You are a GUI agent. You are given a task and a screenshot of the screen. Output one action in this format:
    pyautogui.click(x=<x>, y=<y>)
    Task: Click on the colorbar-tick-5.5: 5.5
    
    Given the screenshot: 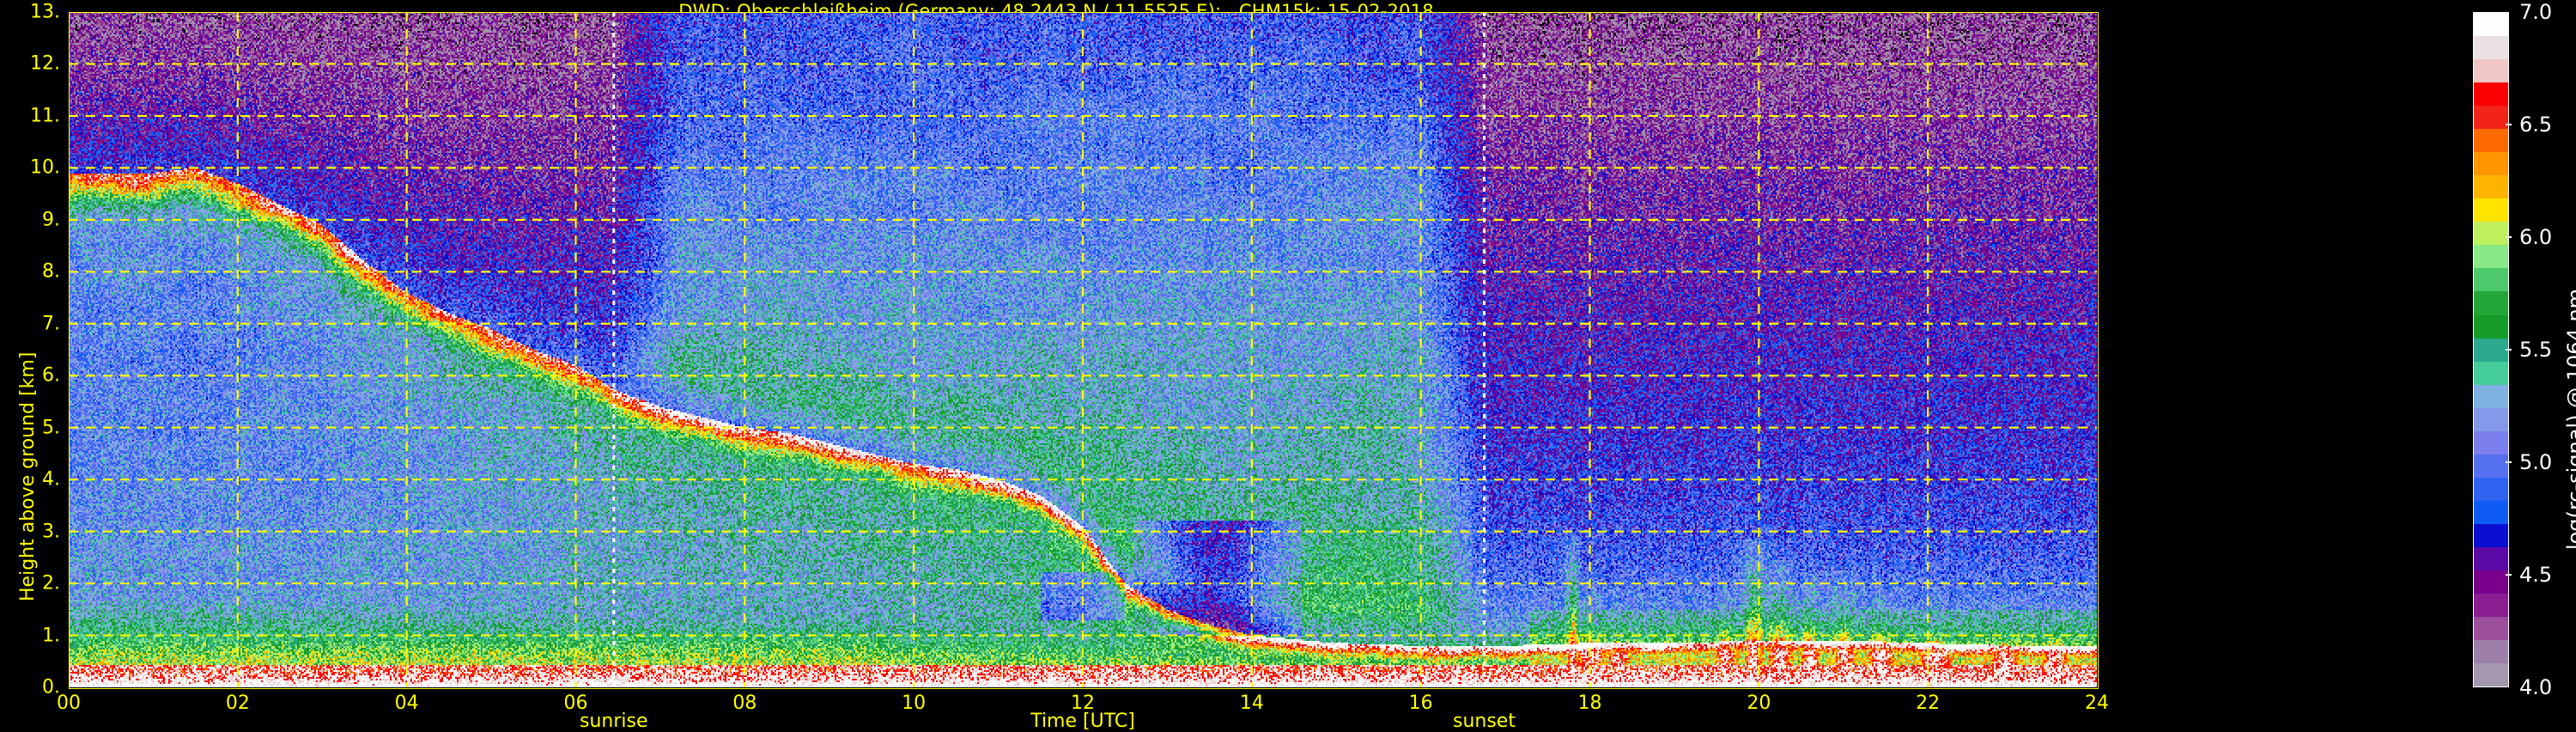 What is the action you would take?
    pyautogui.click(x=2536, y=350)
    